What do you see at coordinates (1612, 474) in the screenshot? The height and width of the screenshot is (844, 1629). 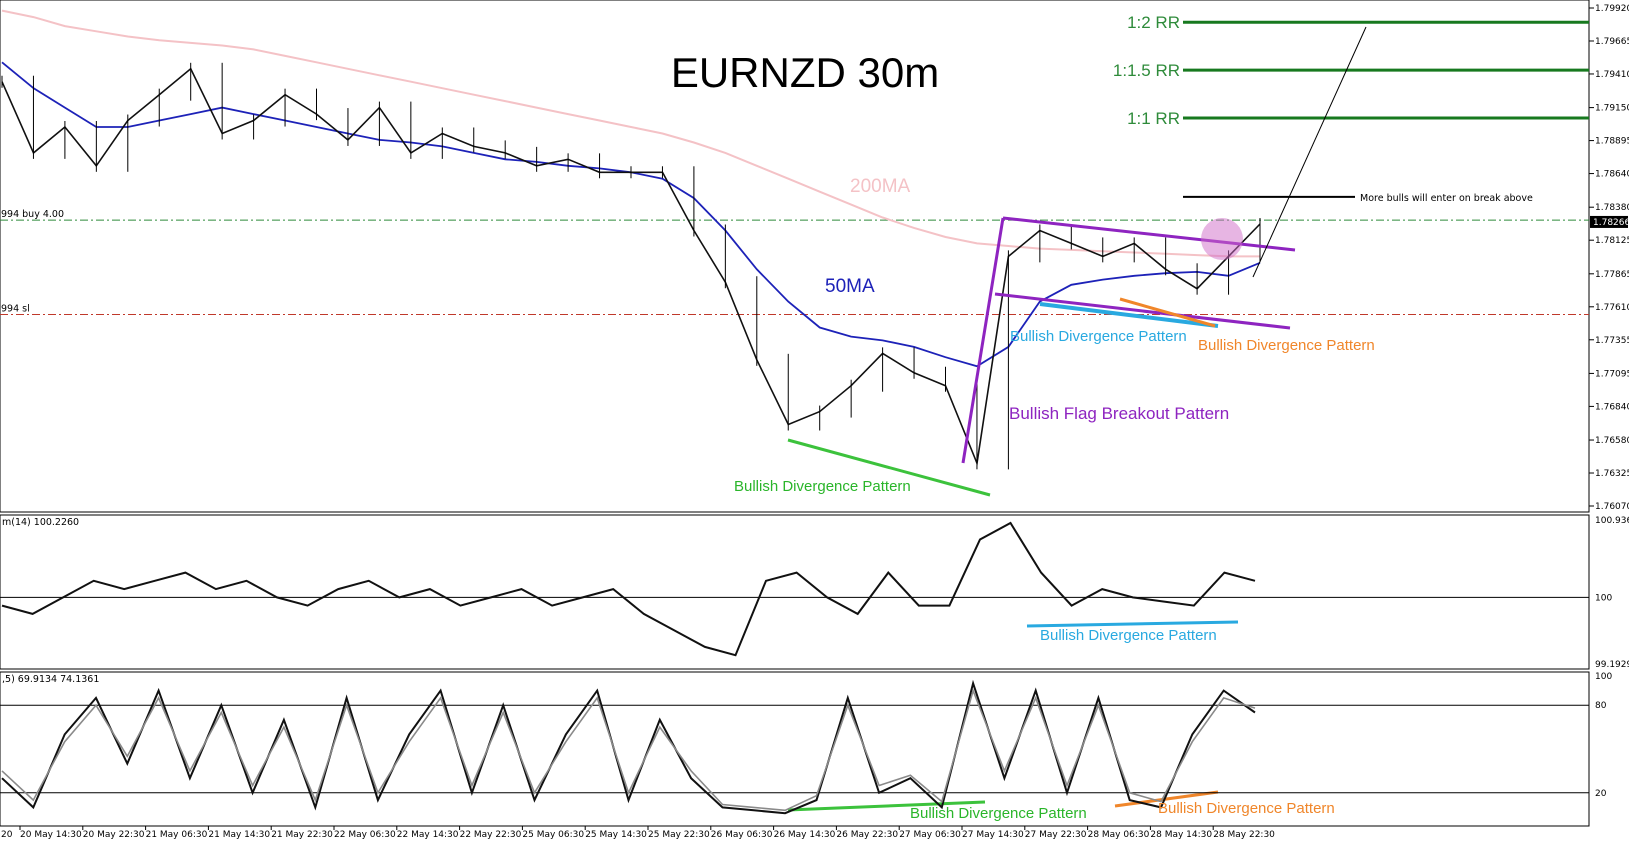 I see `price-tick-label: 1.76325` at bounding box center [1612, 474].